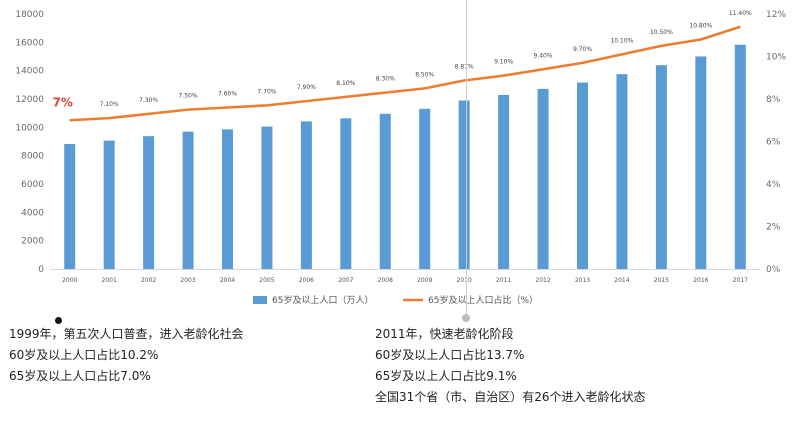 The image size is (800, 421). Describe the element at coordinates (109, 280) in the screenshot. I see `x-tick-label: 2001` at that location.